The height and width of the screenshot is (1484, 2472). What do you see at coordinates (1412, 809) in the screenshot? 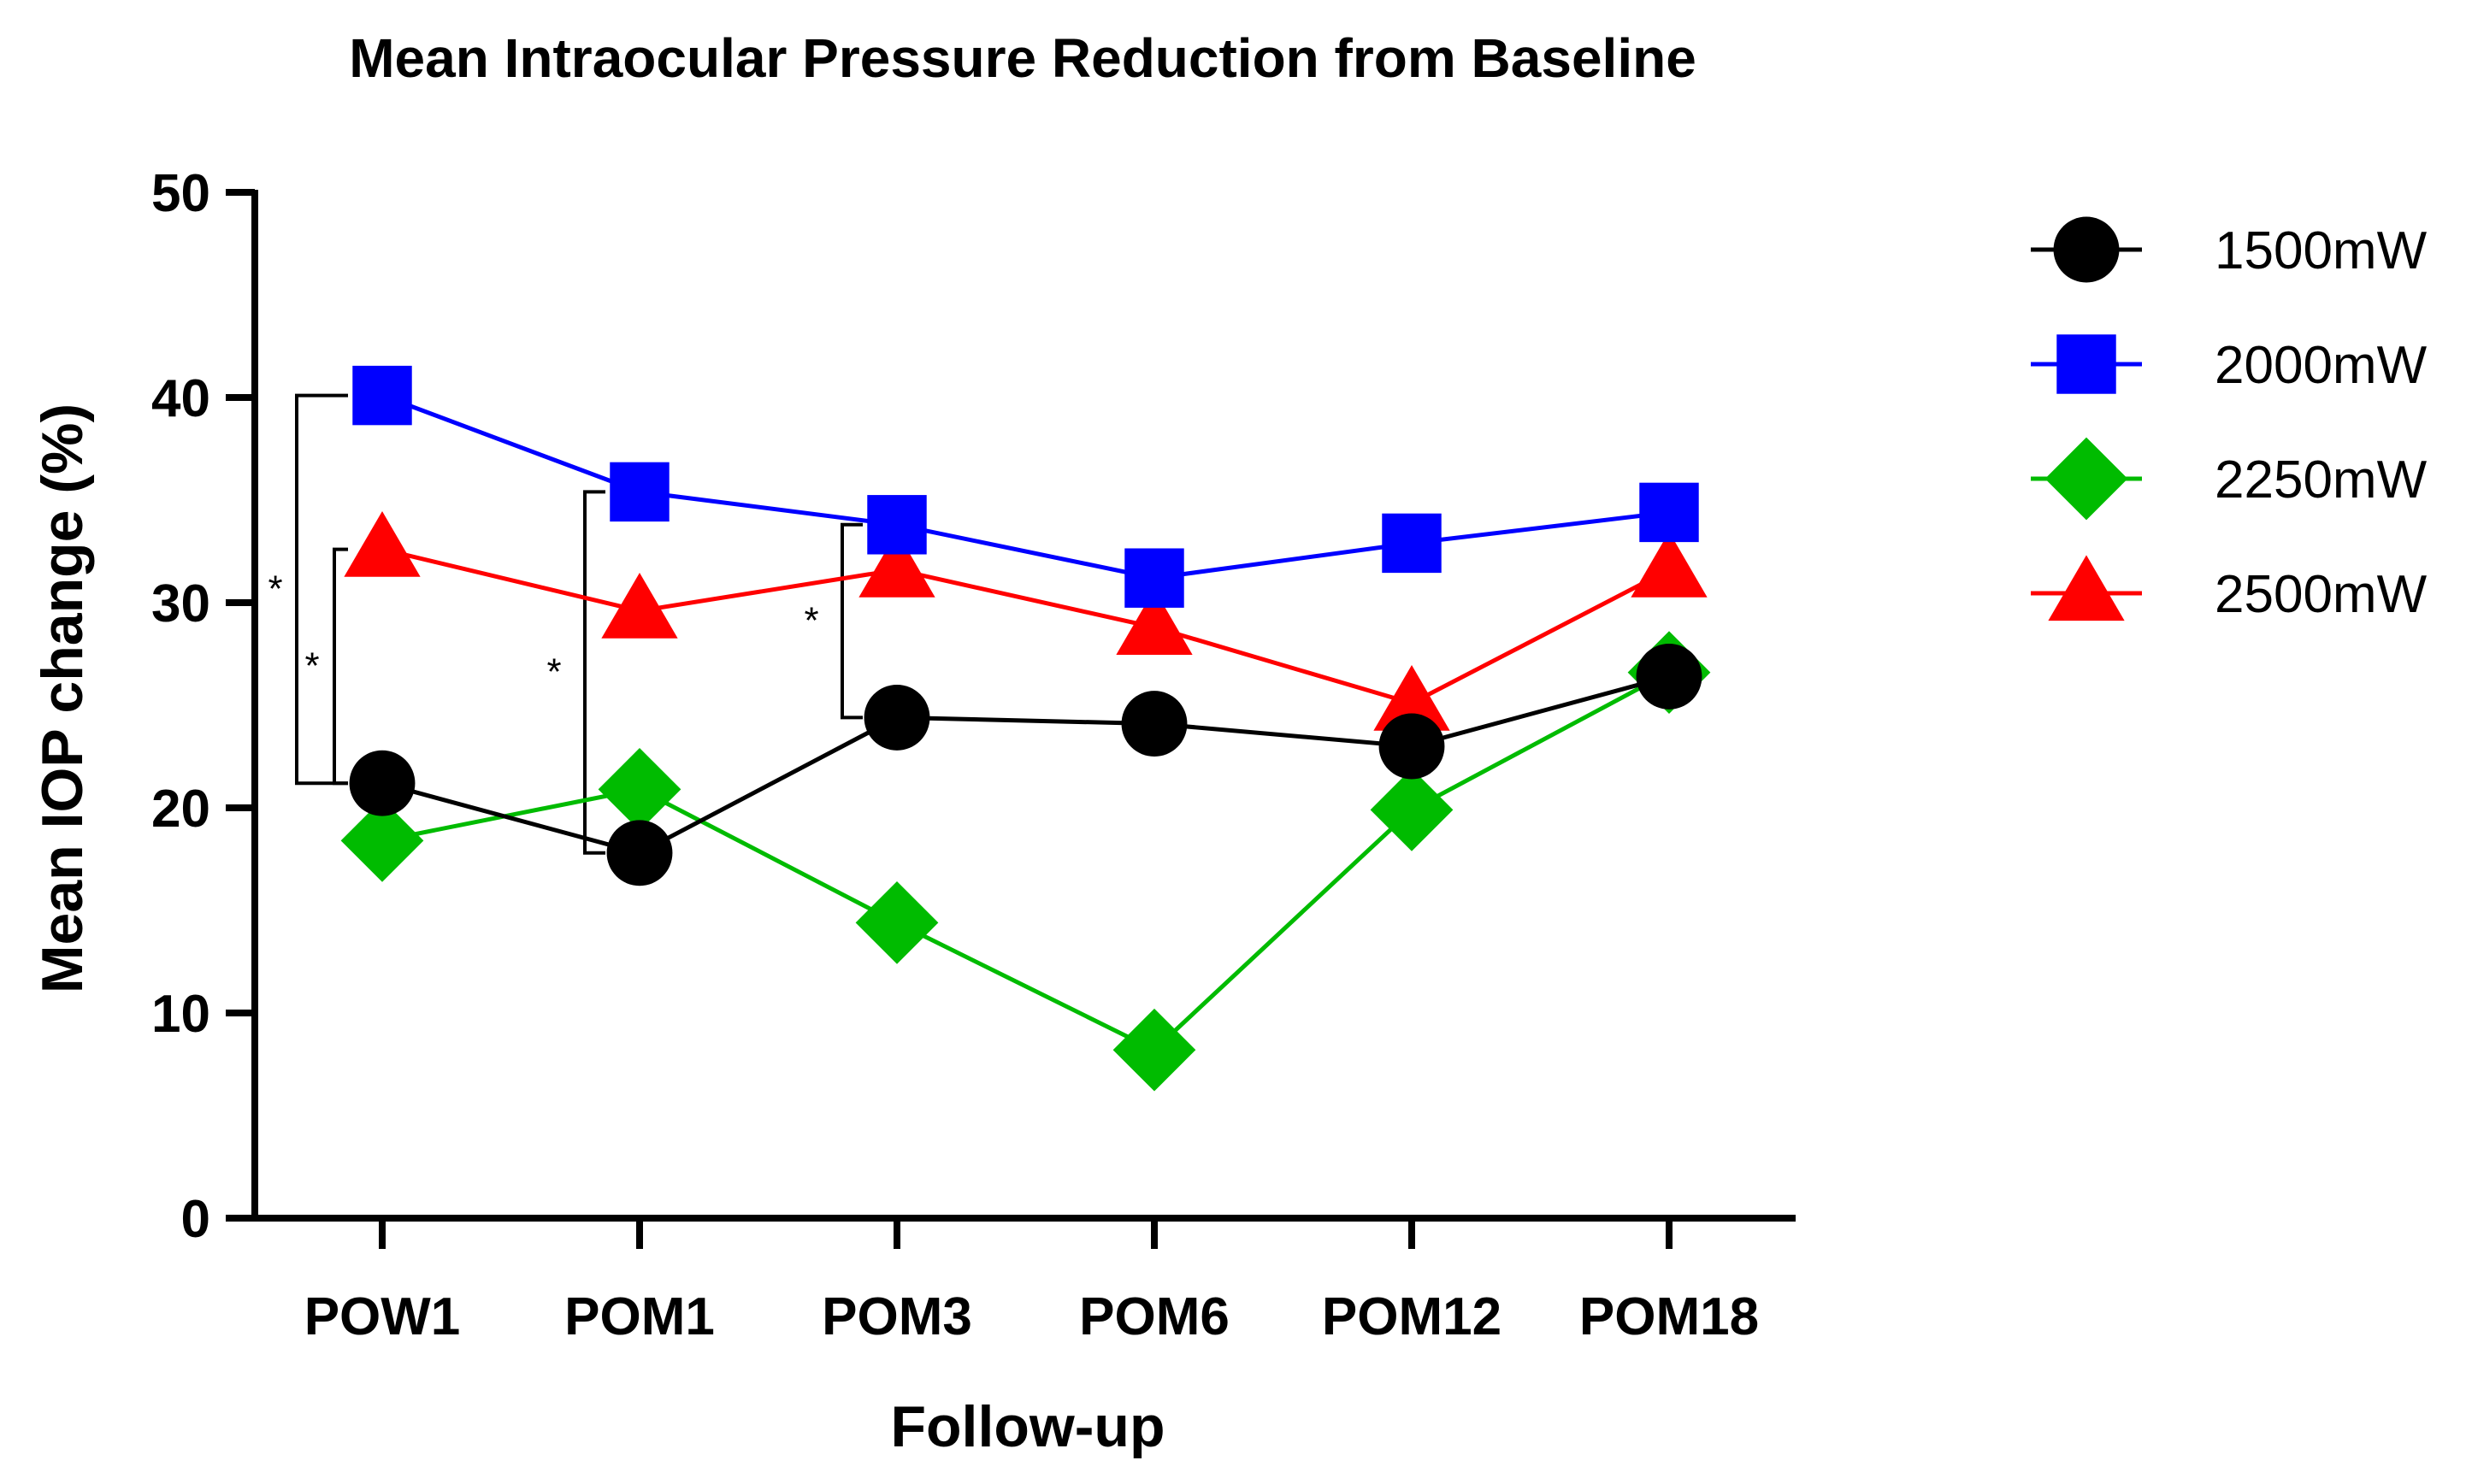
I see `data-point-2250mW-POM12` at bounding box center [1412, 809].